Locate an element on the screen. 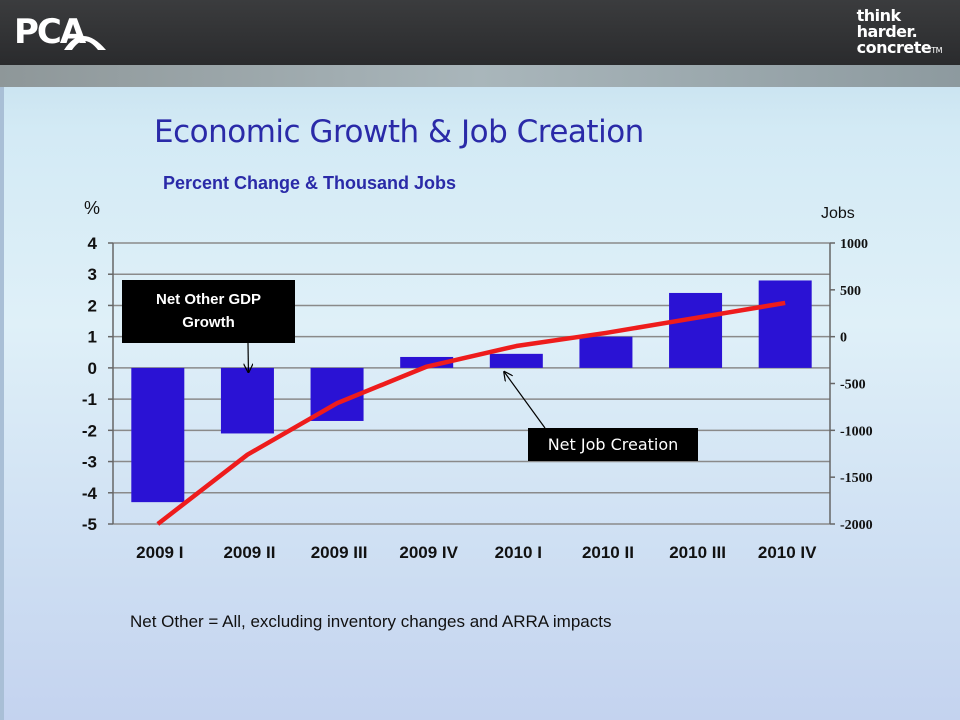  gdp-callout-line-1: Net Other GDP is located at coordinates (208, 299).